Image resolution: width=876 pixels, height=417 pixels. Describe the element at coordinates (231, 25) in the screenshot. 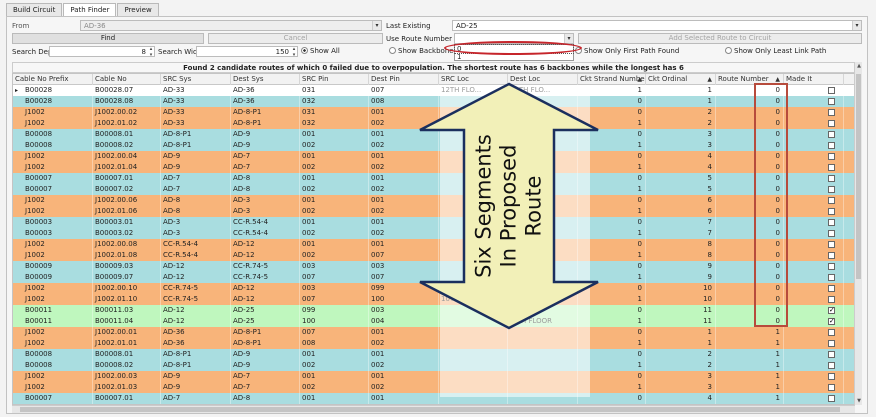

I see `from-field: AD-36 ▾` at that location.